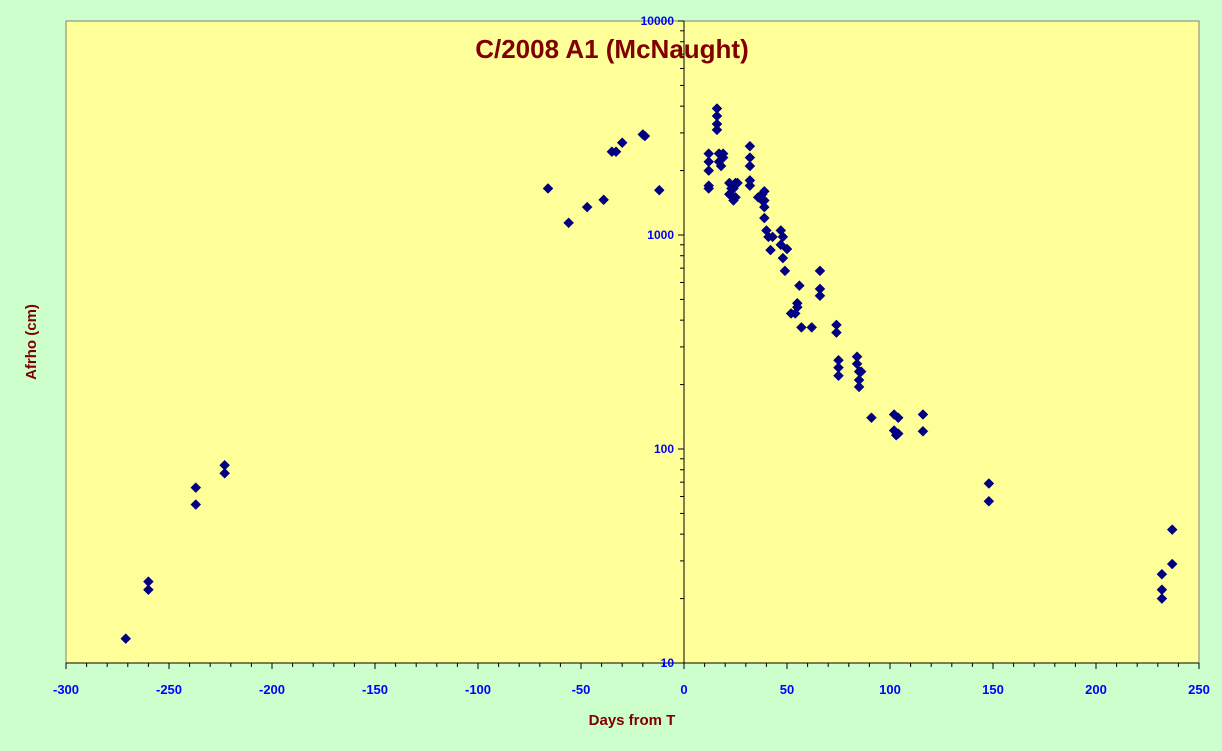 This screenshot has height=751, width=1222. What do you see at coordinates (272, 689) in the screenshot?
I see `x-tick-label: -200` at bounding box center [272, 689].